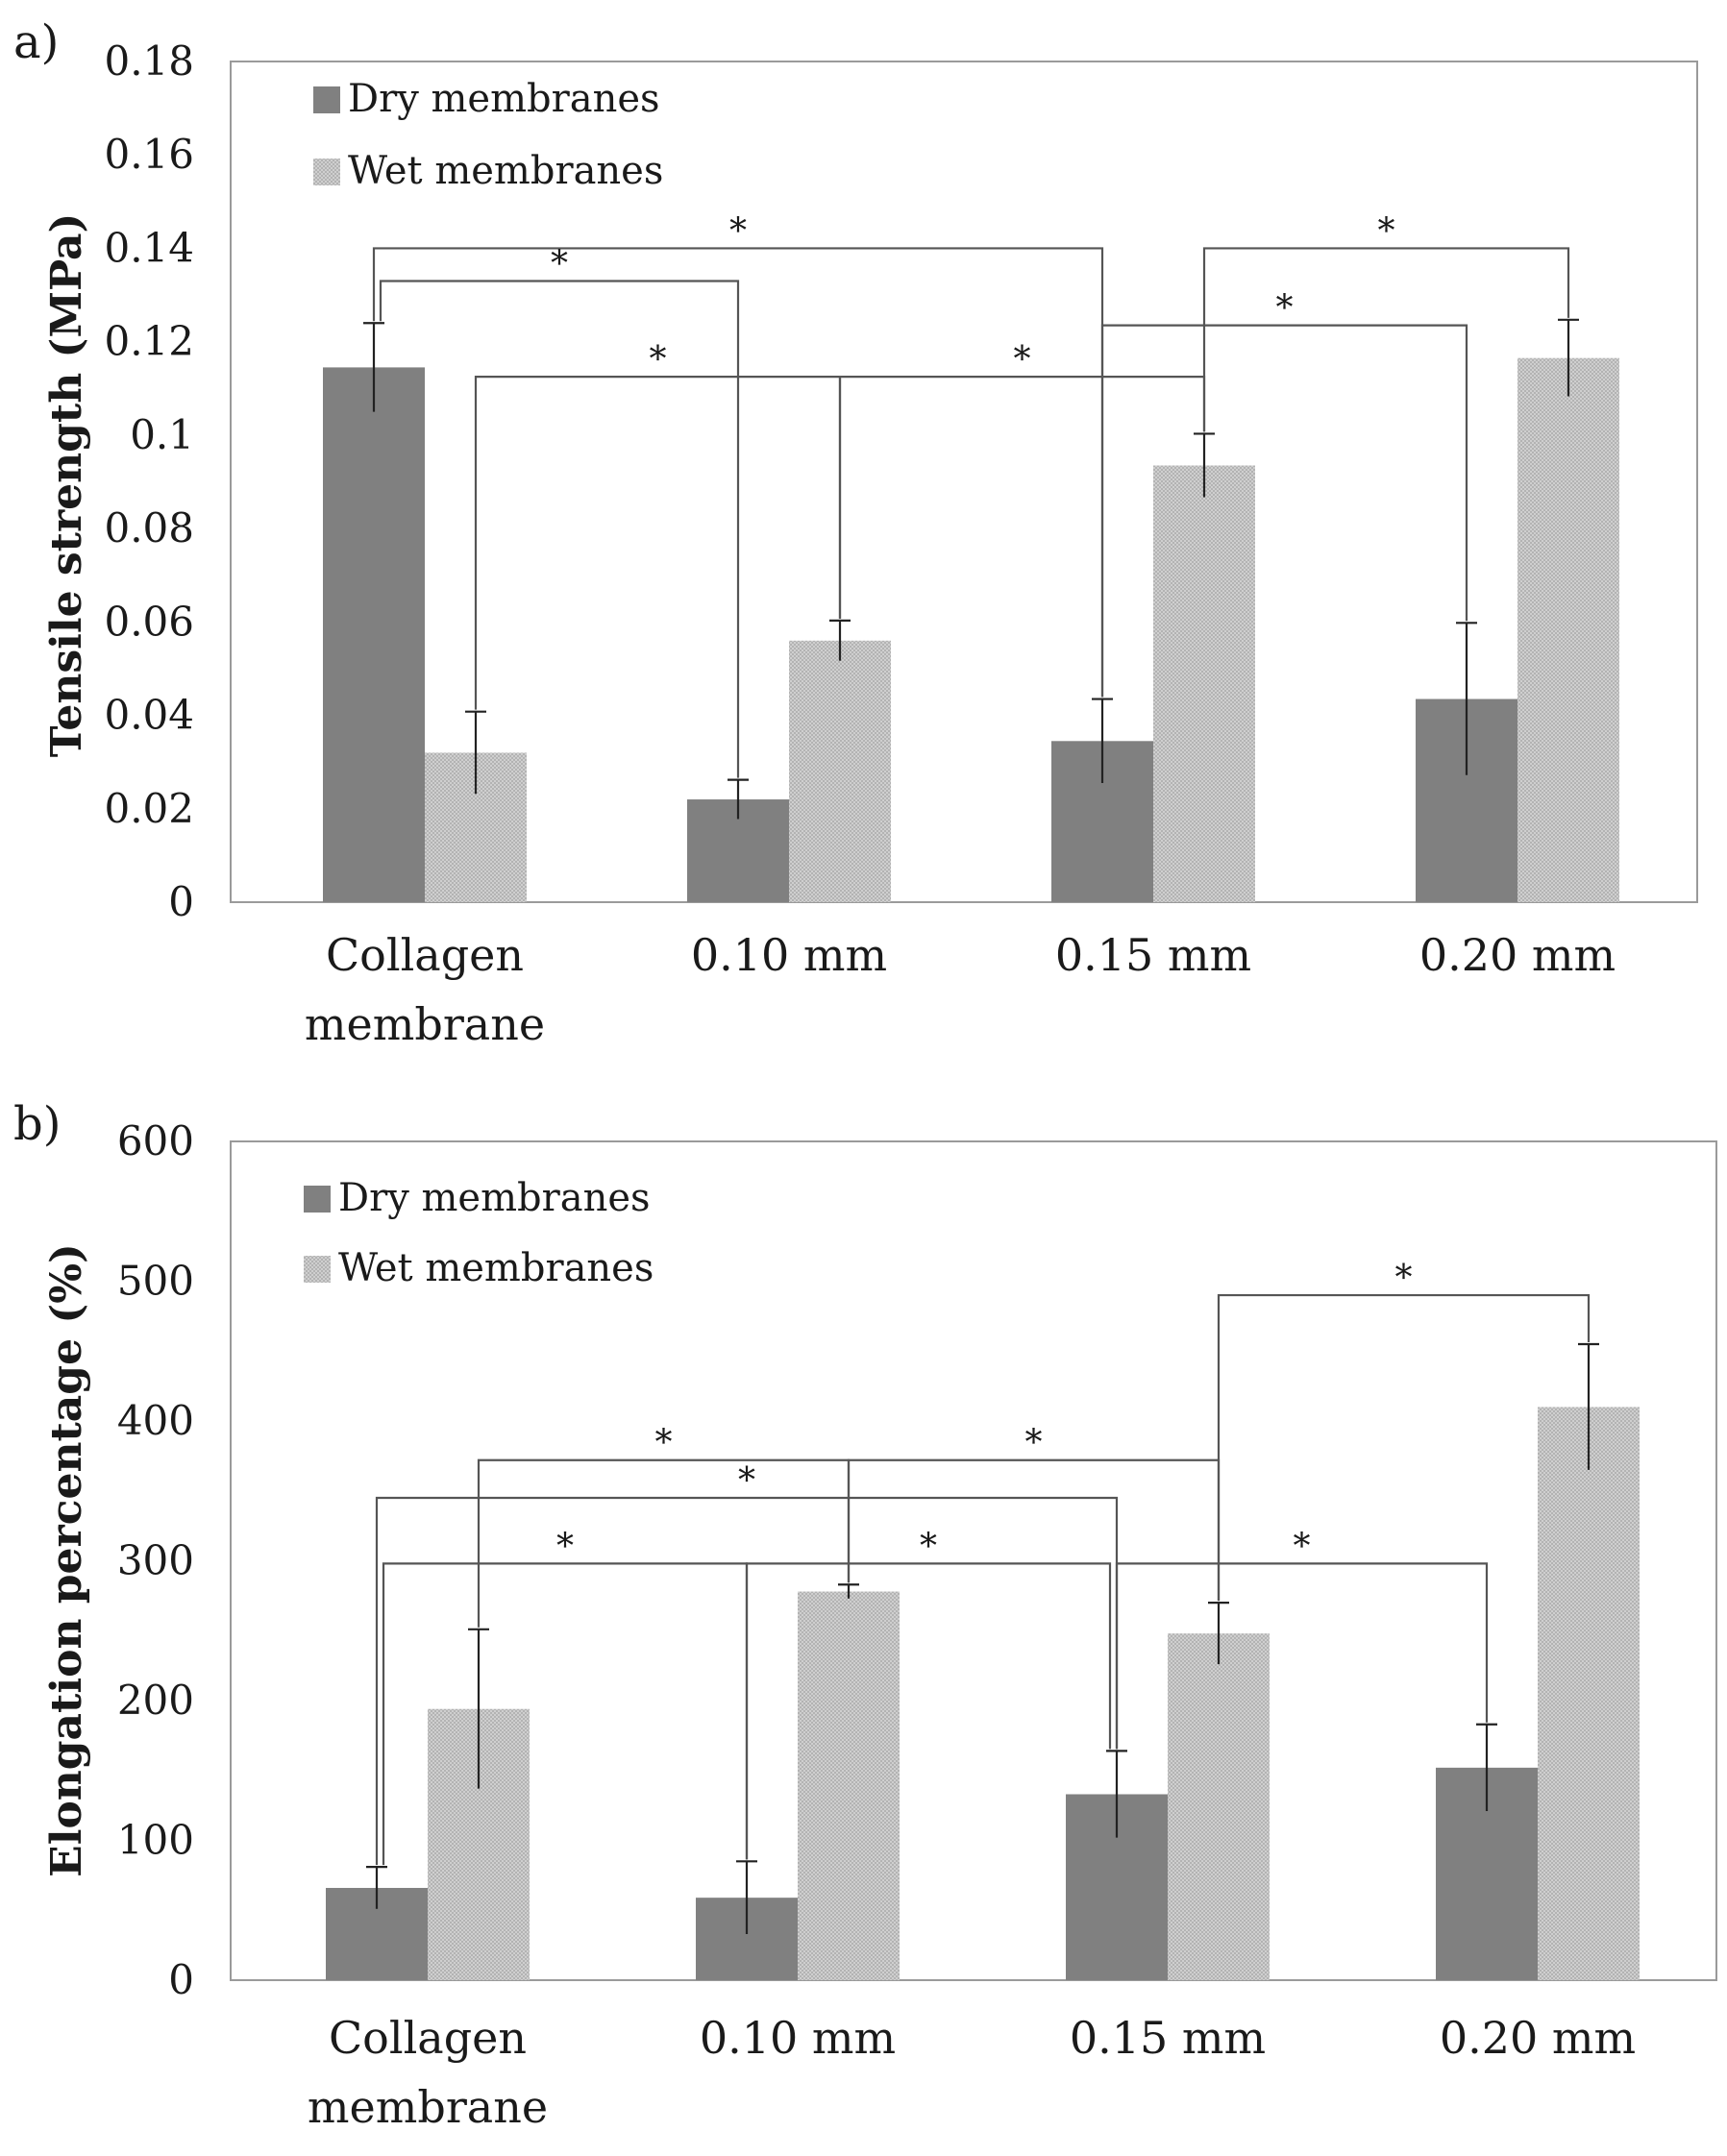  Describe the element at coordinates (36, 42) in the screenshot. I see `panel-a-label: a)` at that location.